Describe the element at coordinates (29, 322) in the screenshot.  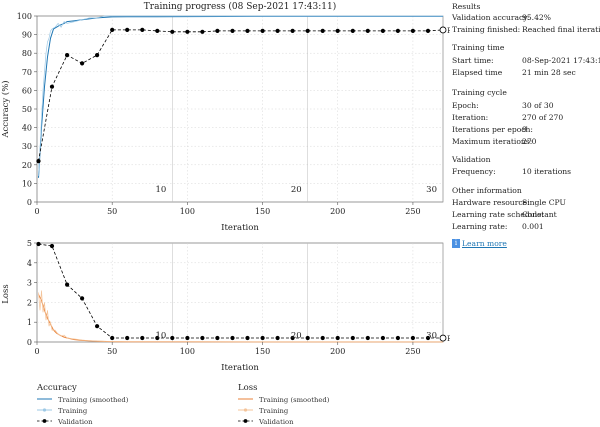
I see `loss-y-tick-label: 1` at that location.